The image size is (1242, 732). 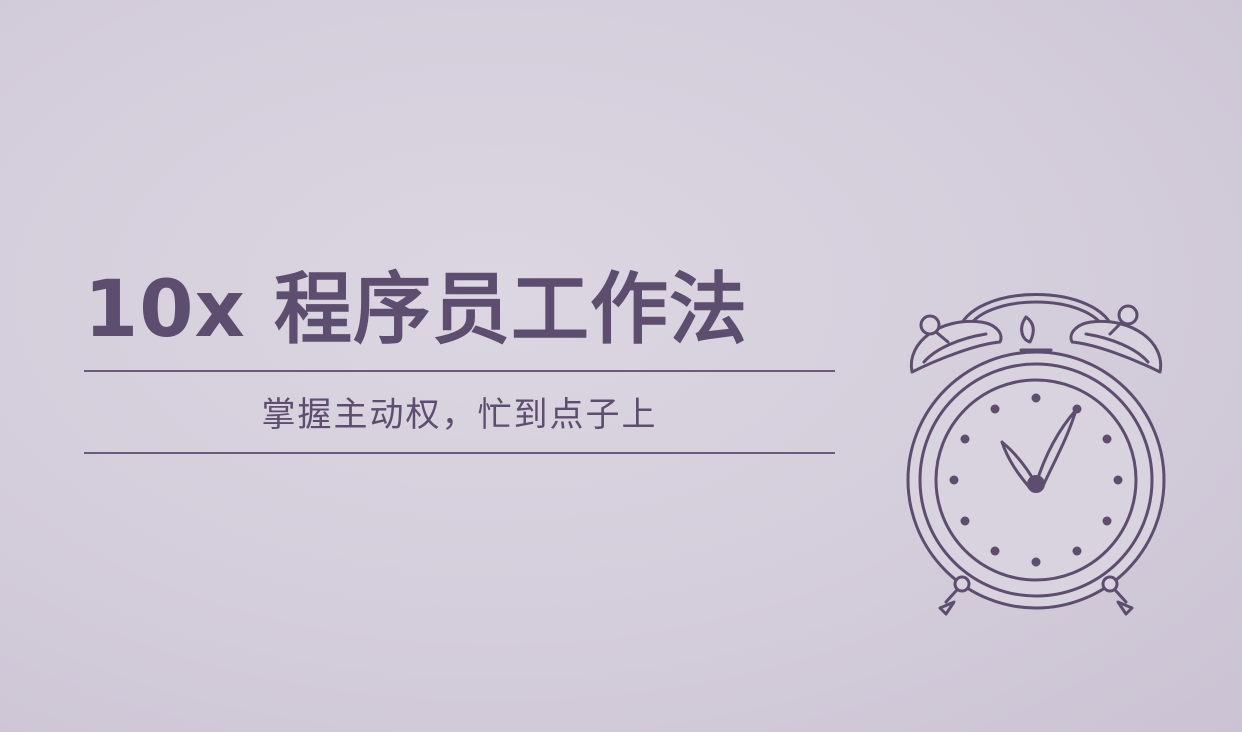 I want to click on banner-title: 10x 程序员工作法, so click(x=416, y=310).